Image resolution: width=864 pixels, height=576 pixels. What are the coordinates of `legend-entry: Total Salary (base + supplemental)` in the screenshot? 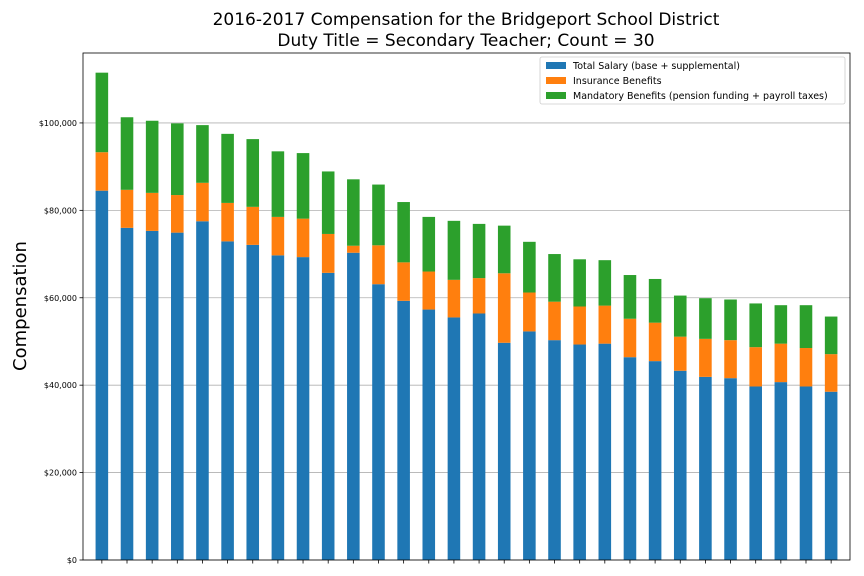 It's located at (656, 66).